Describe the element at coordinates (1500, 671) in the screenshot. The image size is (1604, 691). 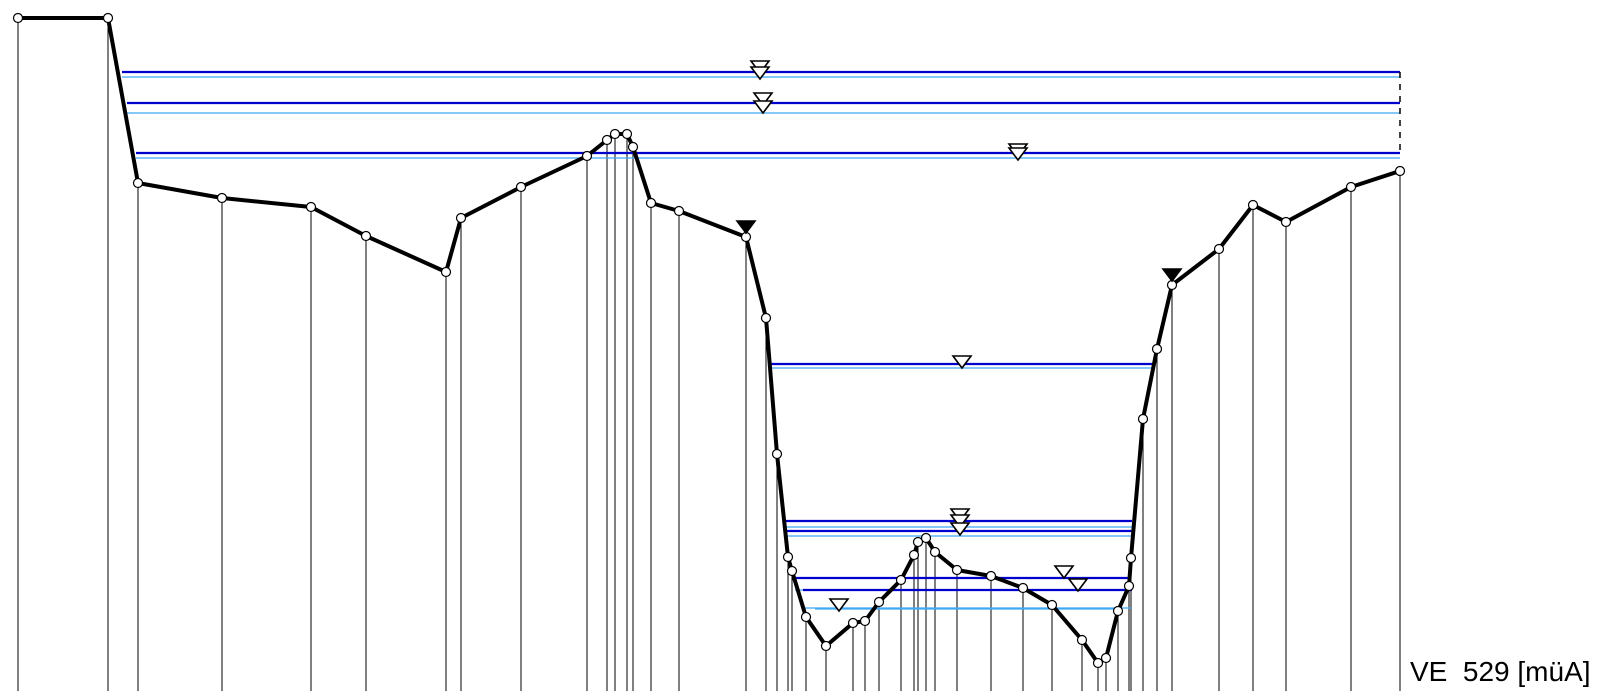
I see `vertical-exaggeration-label: VE 529 [müA]` at that location.